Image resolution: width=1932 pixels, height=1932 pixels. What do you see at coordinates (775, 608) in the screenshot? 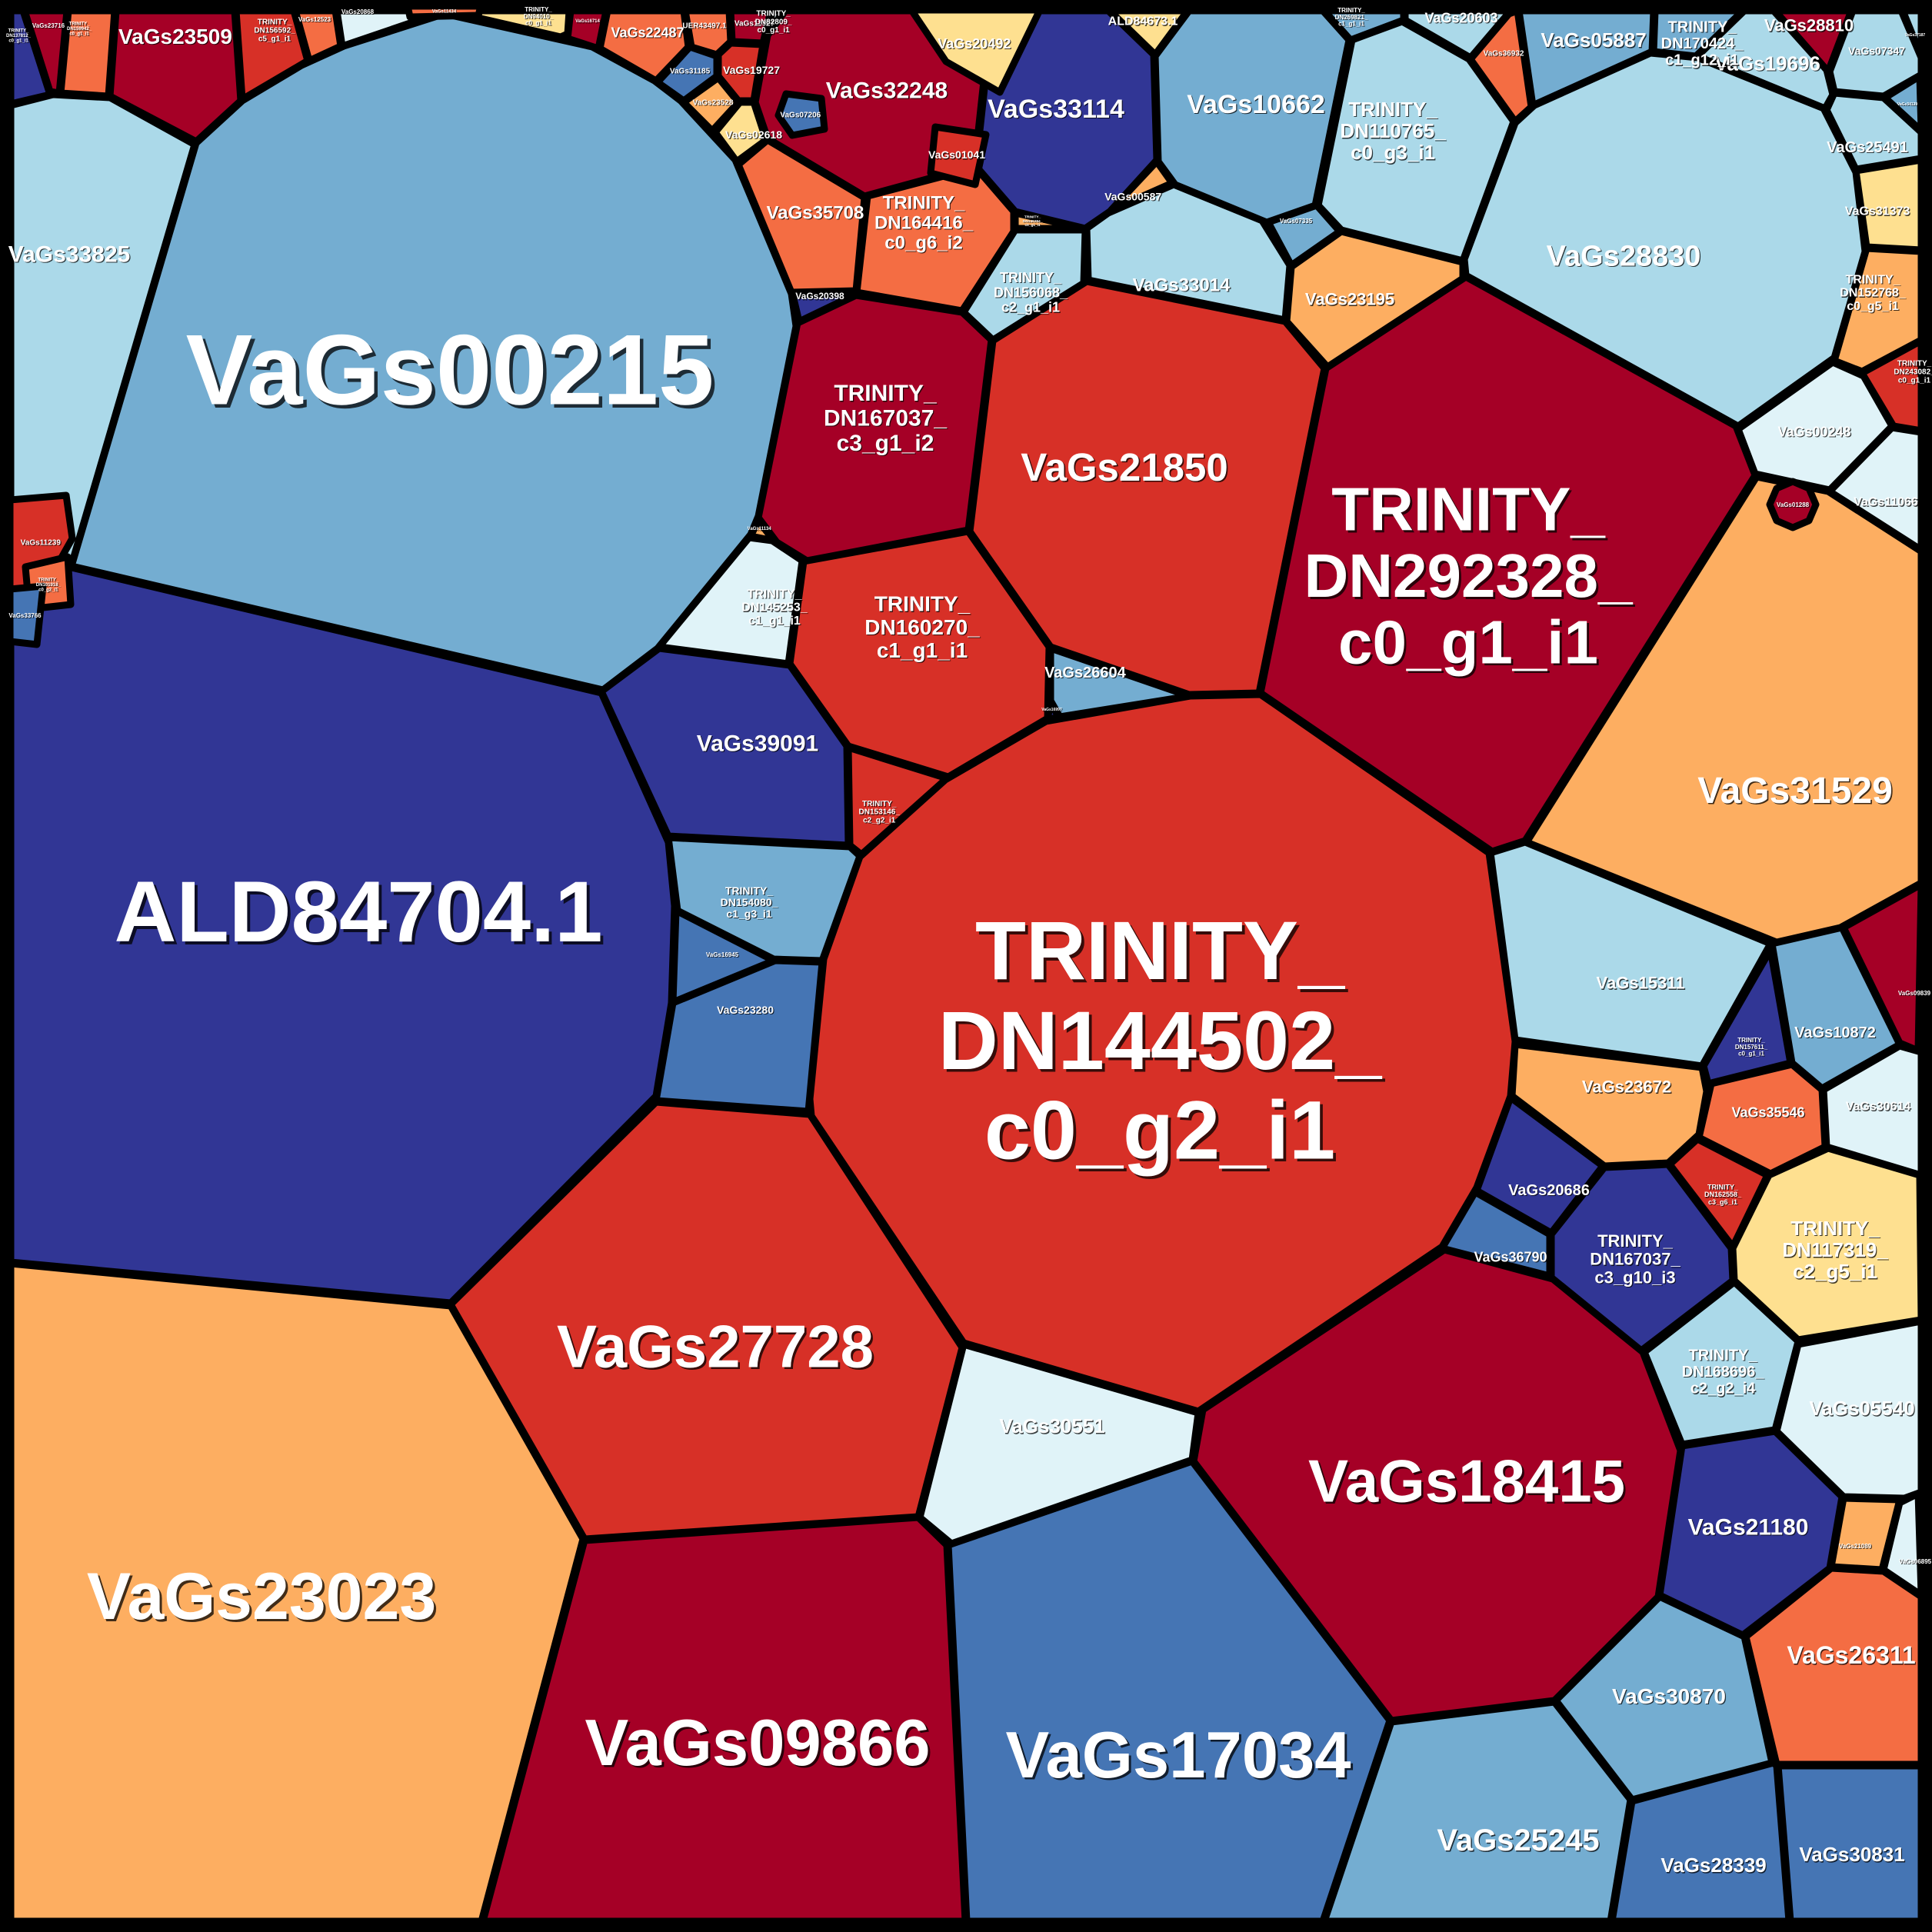
I see `svg-text: DN145253_` at bounding box center [775, 608].